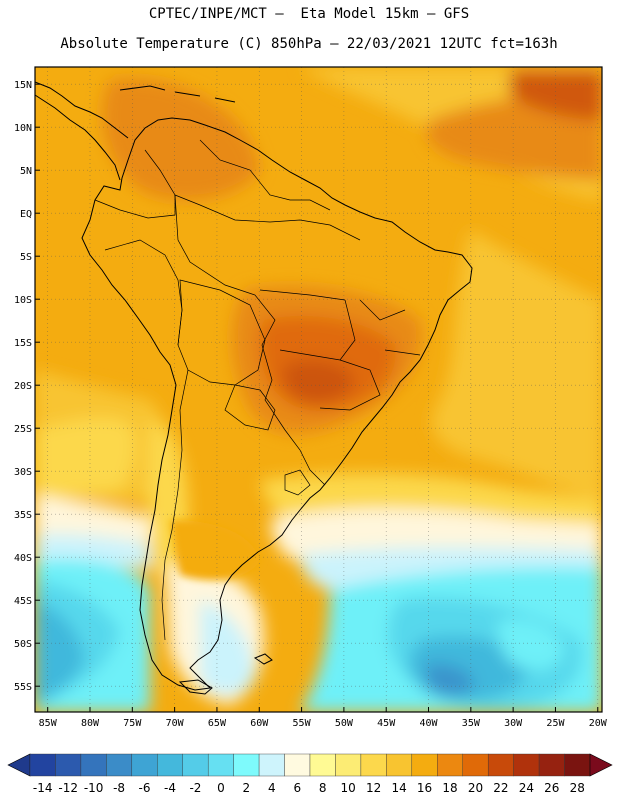 This screenshot has height=800, width=618. Describe the element at coordinates (373, 788) in the screenshot. I see `colorbar-label: 12` at that location.